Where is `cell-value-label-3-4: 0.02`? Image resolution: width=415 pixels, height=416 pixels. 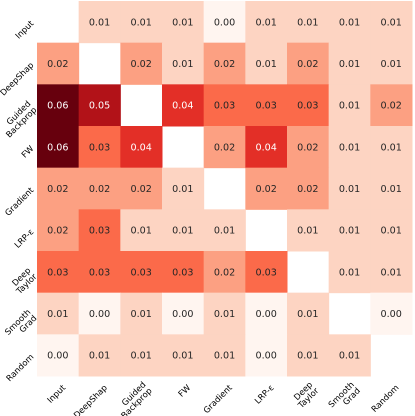
cell-value-label-3-4: 0.02 is located at coordinates (224, 147).